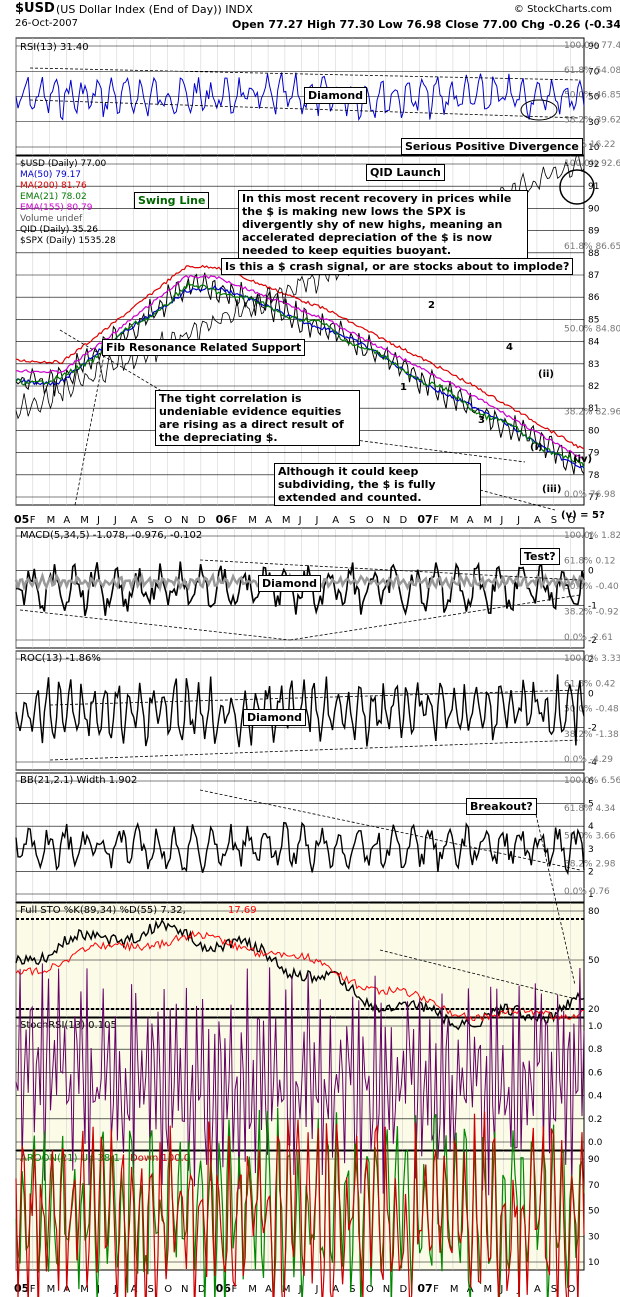  Describe the element at coordinates (431, 305) in the screenshot. I see `wave-label: 2` at that location.